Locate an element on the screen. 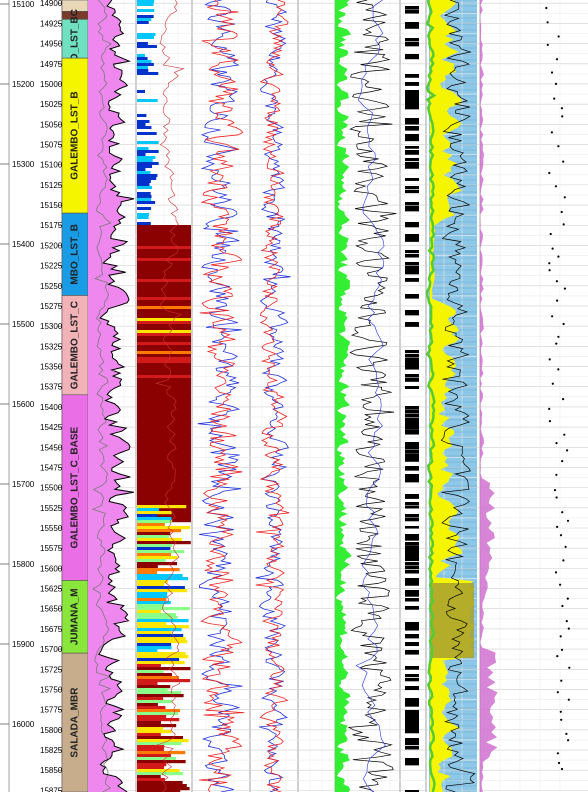  md-tick-label: 14925 is located at coordinates (51, 23).